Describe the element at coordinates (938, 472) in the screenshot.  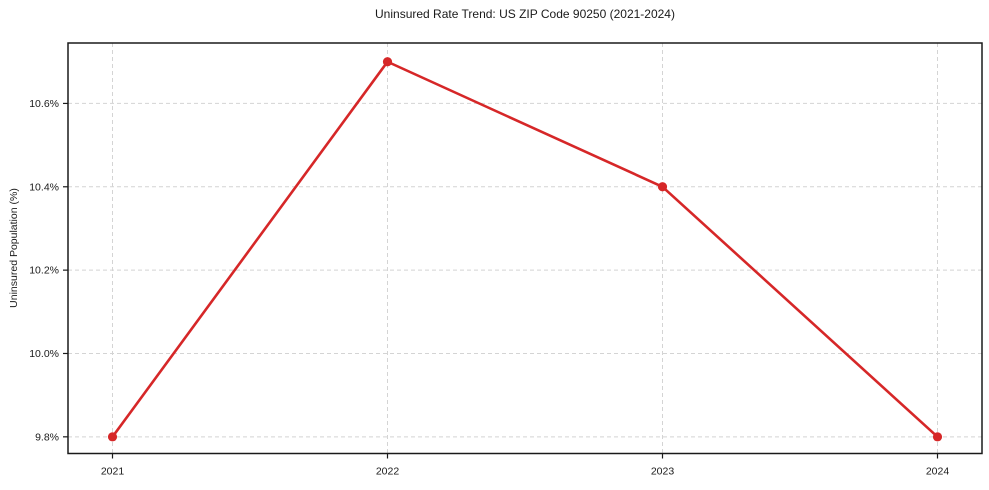
I see `x-tick-label: 2024` at that location.